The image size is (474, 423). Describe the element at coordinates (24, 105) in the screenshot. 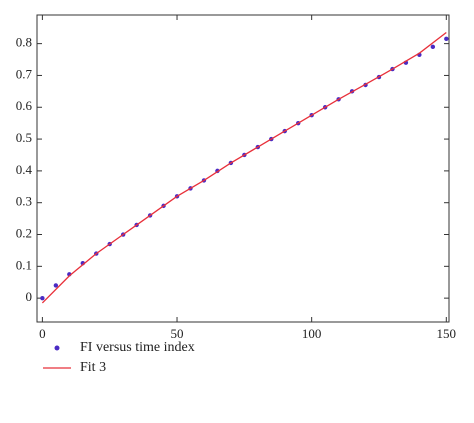

I see `y-tick-label: 0.6` at that location.